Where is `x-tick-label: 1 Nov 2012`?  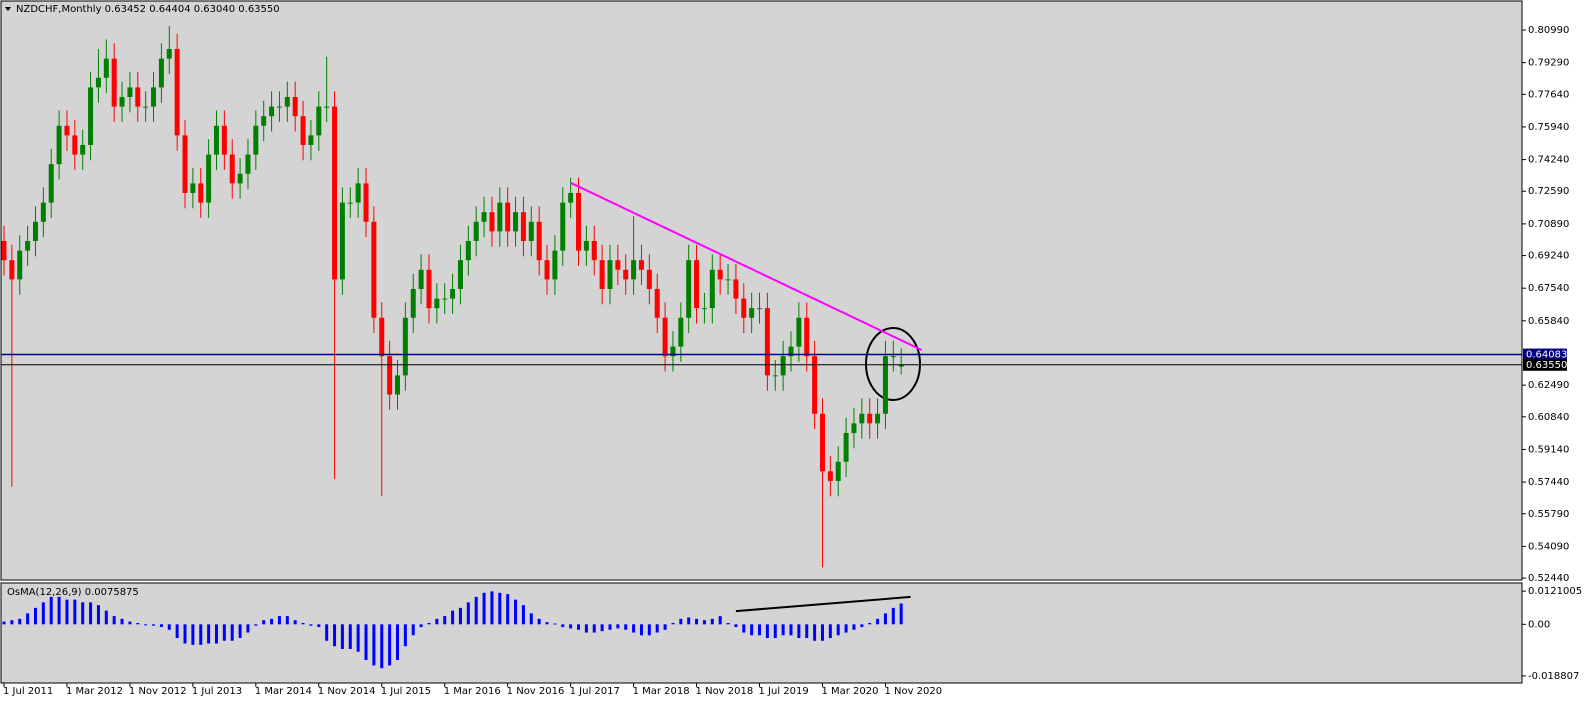
x-tick-label: 1 Nov 2012 is located at coordinates (158, 691).